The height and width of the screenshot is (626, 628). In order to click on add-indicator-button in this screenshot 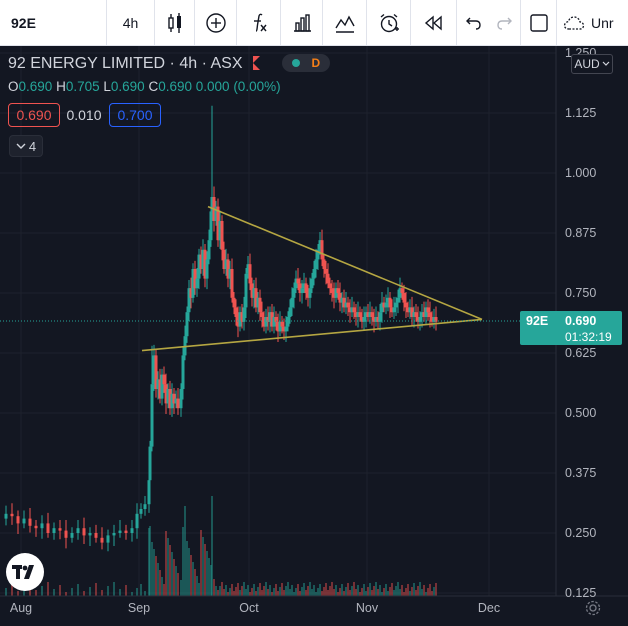, I will do `click(216, 22)`.